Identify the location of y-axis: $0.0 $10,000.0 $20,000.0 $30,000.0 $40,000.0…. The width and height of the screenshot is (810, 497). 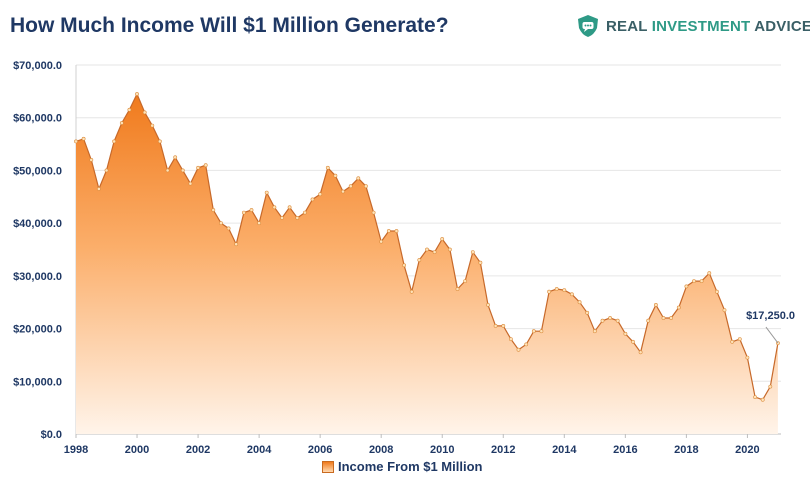
(45, 250).